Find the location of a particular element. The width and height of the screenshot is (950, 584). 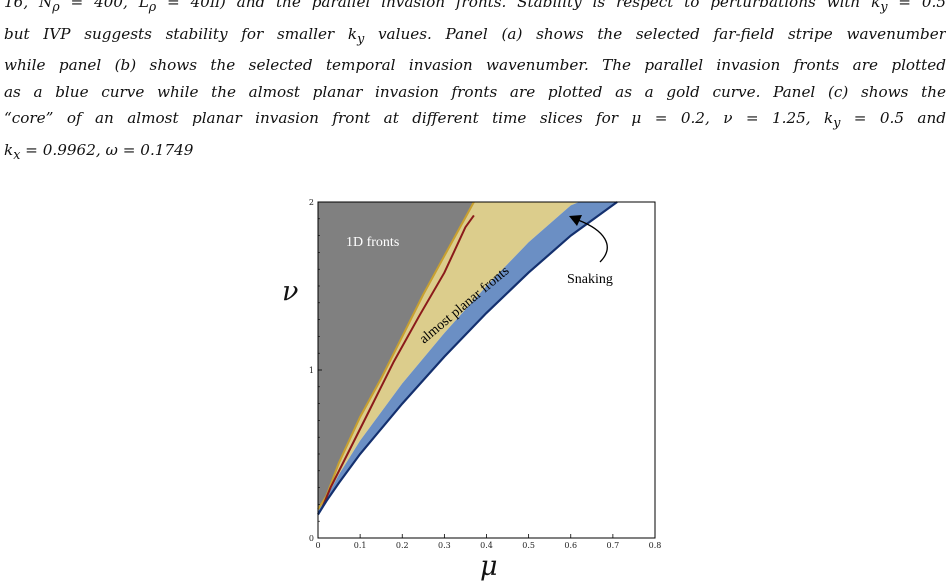

x-tick-label: 0.1 is located at coordinates (360, 545).